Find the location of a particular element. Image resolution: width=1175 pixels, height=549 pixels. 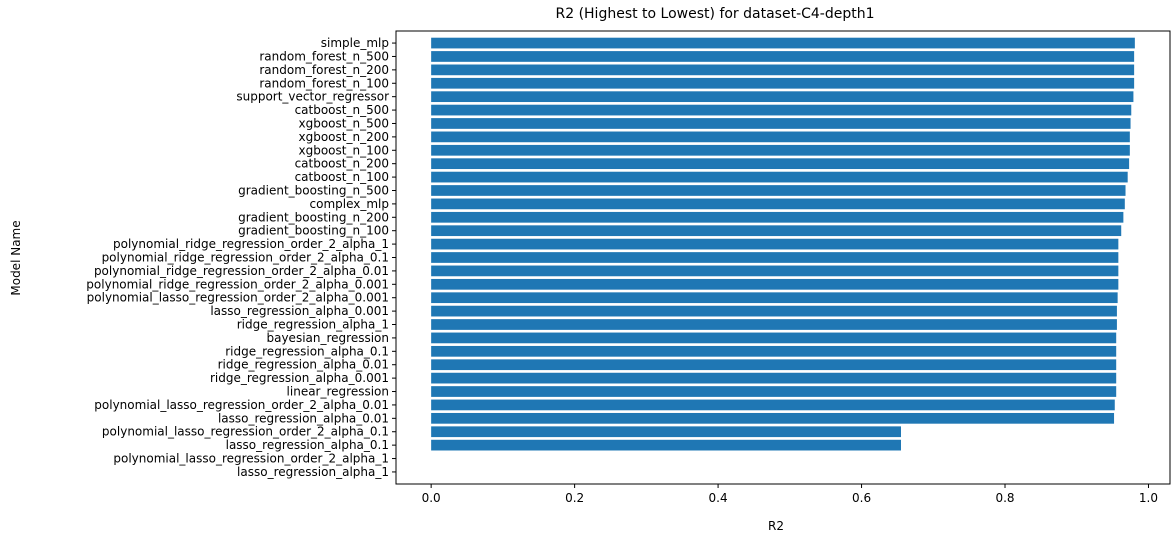

y-tick-label: catboost_n_100 is located at coordinates (342, 177).